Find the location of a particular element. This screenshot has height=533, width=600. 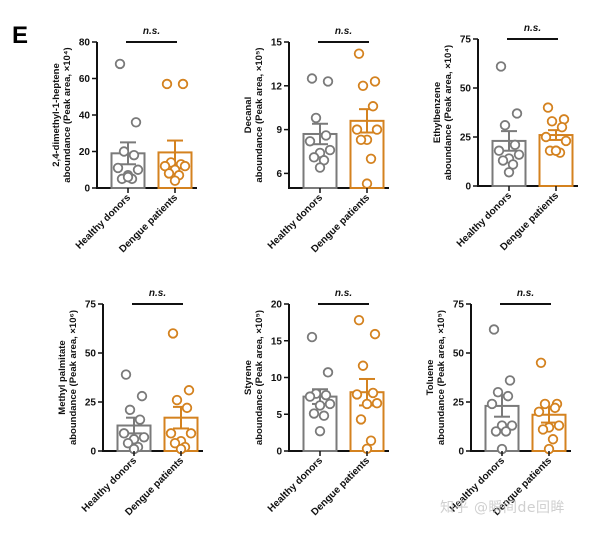

y-axis-label-line1: Ethylbenzene is located at coordinates (437, 112).